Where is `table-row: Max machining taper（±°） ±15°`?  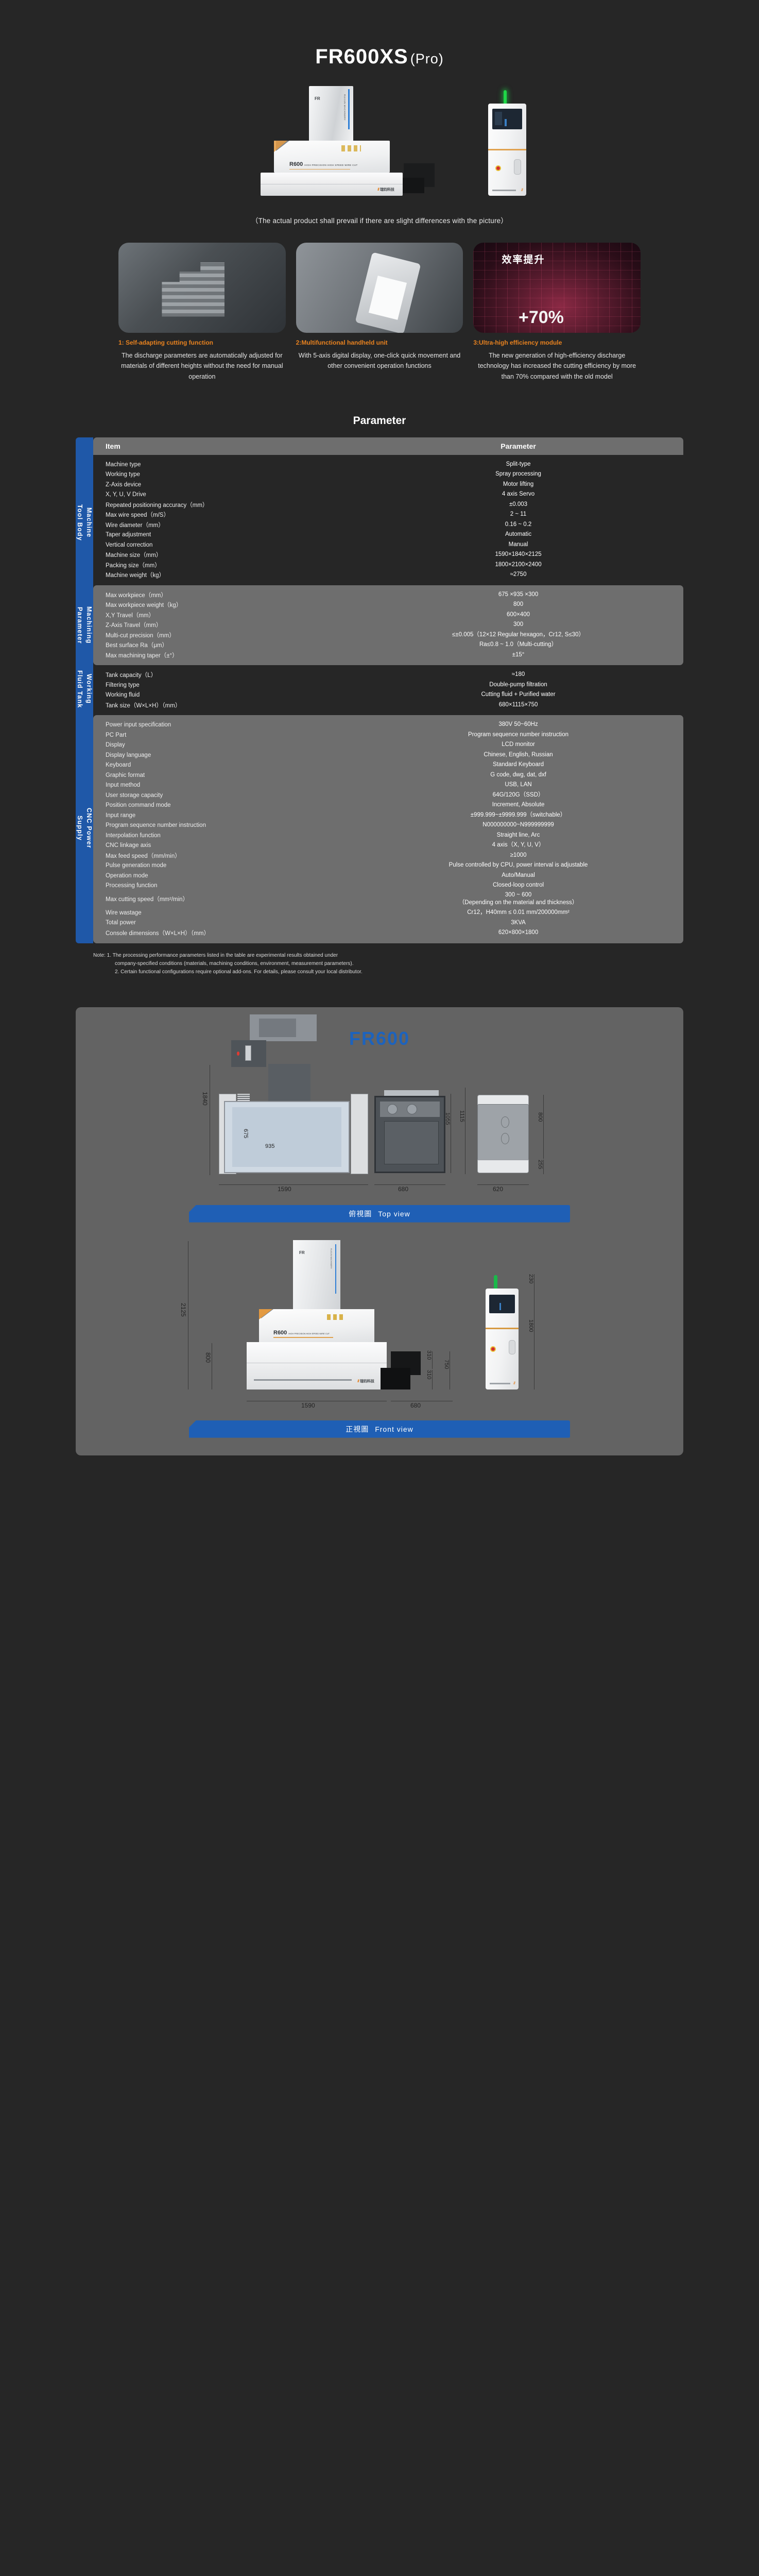
table-row: Max machining taper（±°） ±15° is located at coordinates (389, 655).